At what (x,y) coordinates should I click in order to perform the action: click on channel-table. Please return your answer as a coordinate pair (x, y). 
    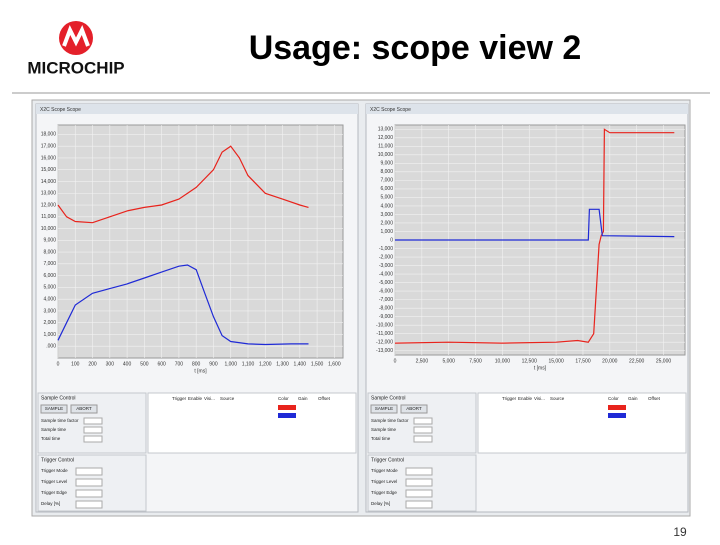
    Looking at the image, I should click on (582, 423).